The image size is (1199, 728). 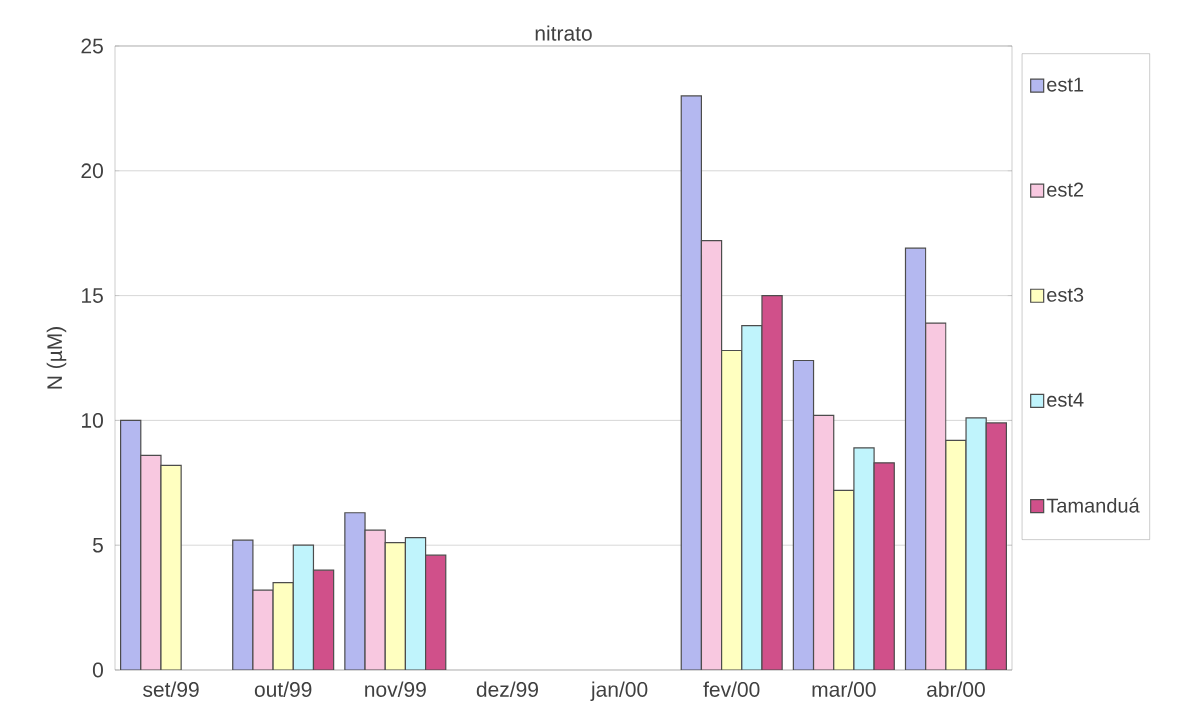 I want to click on y-tick-label: 20, so click(x=92, y=171).